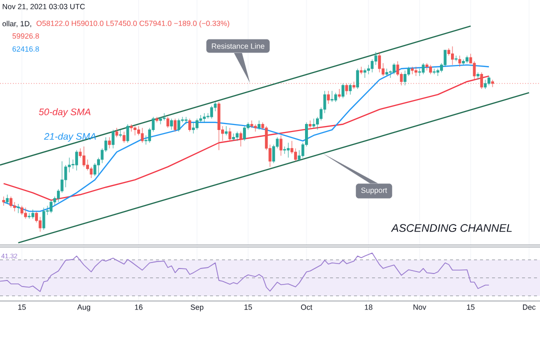 The width and height of the screenshot is (540, 340). I want to click on annotation: ASCENDING CHANNEL, so click(451, 228).